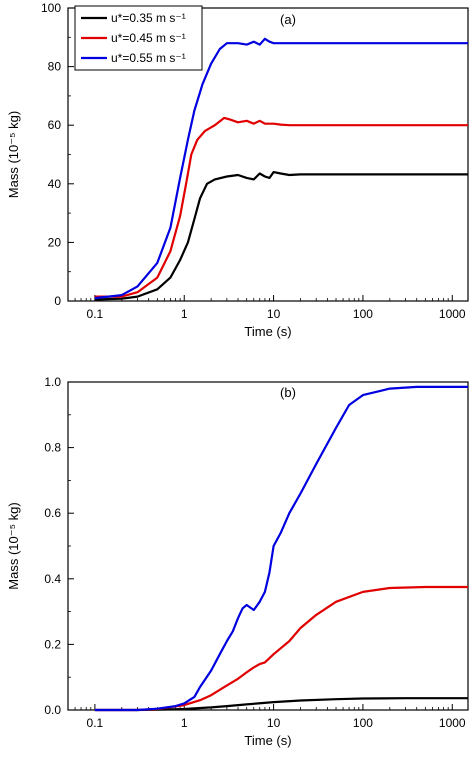  What do you see at coordinates (59, 546) in the screenshot?
I see `y-ticks-b: 0.0 0.2 0.4 0.6 0.8 1.0` at bounding box center [59, 546].